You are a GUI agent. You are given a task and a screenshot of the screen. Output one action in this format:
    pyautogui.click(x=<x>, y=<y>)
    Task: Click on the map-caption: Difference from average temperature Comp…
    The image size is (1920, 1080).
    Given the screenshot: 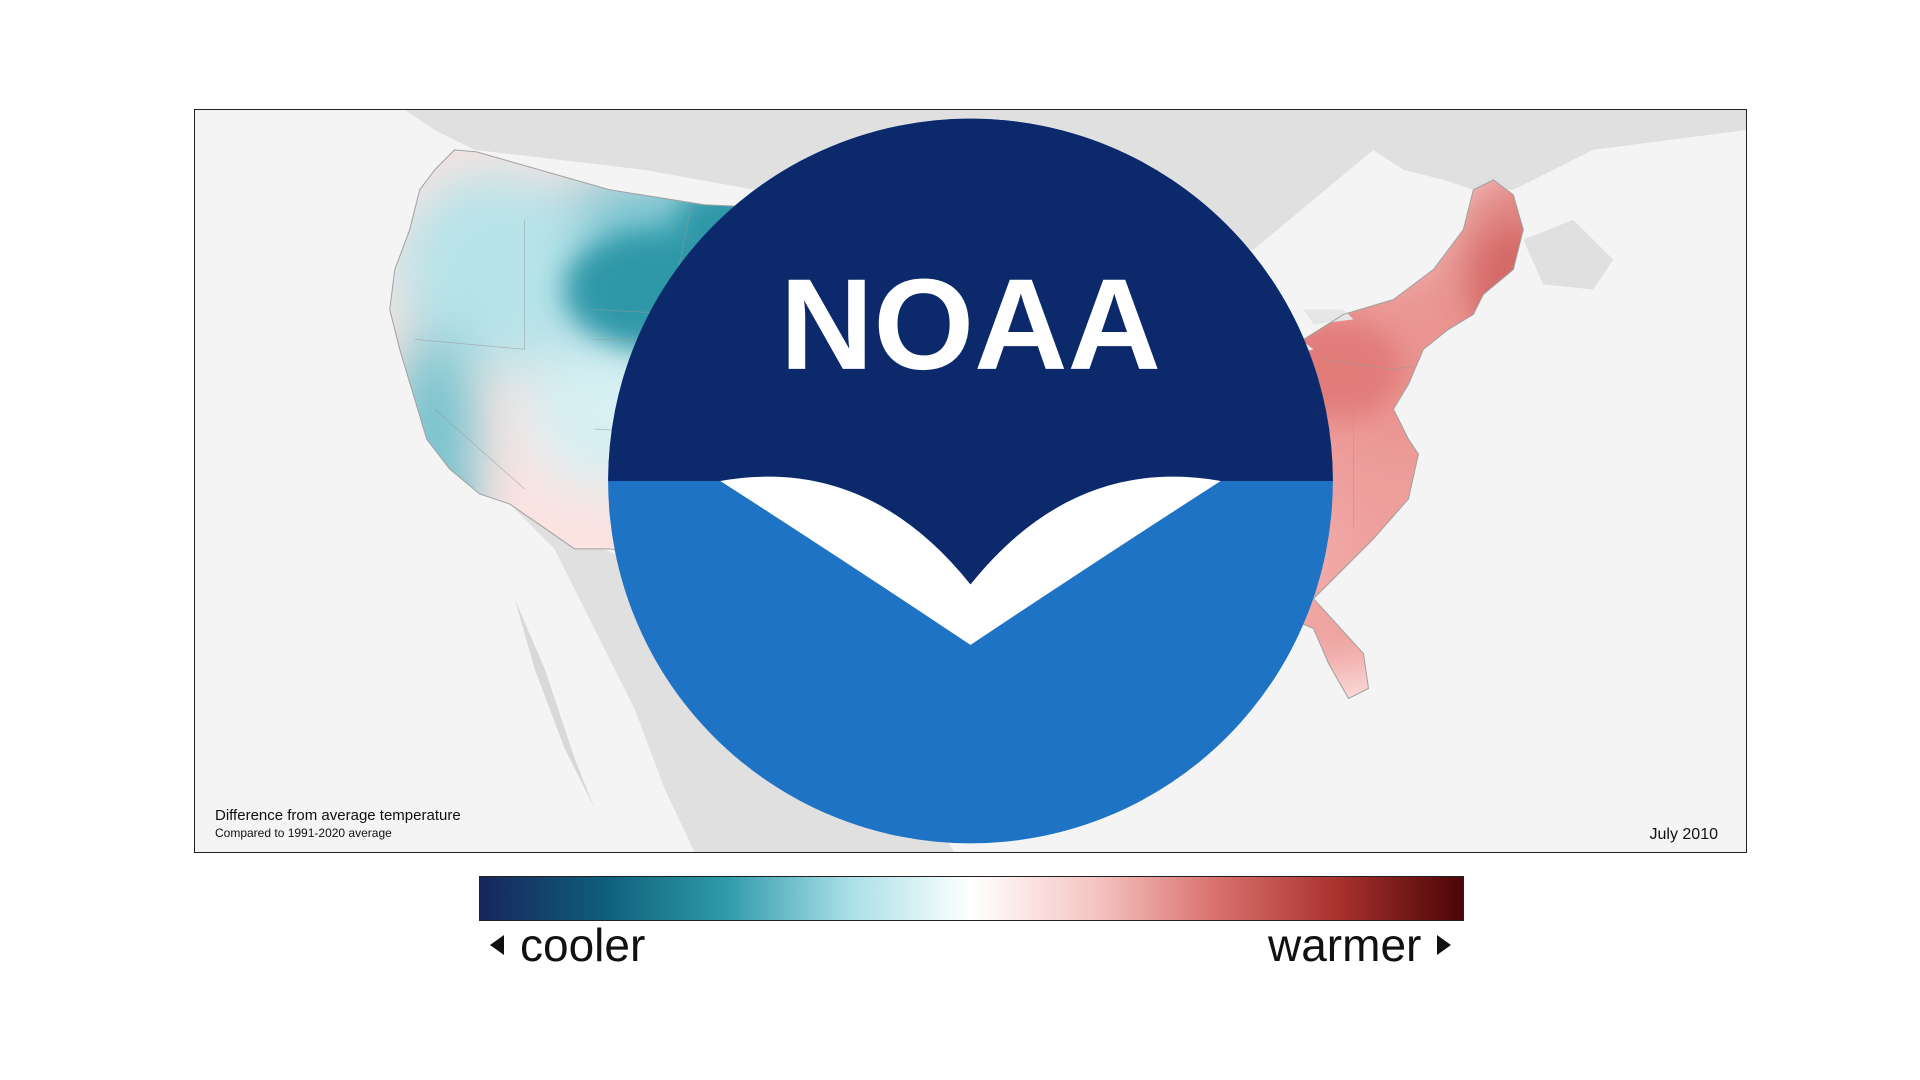 What is the action you would take?
    pyautogui.click(x=338, y=823)
    